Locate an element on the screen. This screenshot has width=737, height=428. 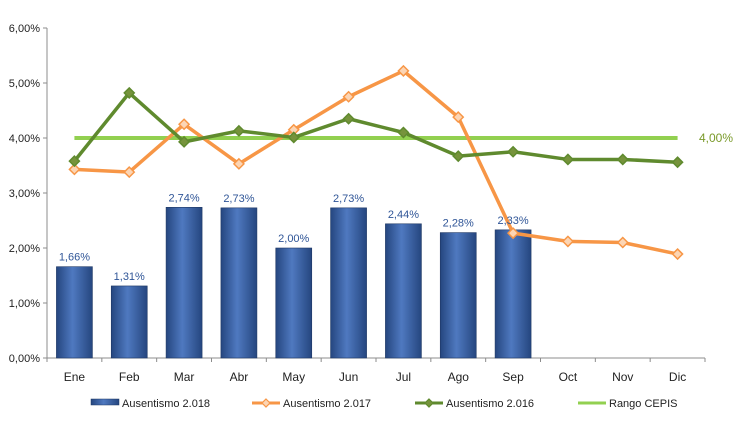
bar-data-label: 1,66% is located at coordinates (74, 258).